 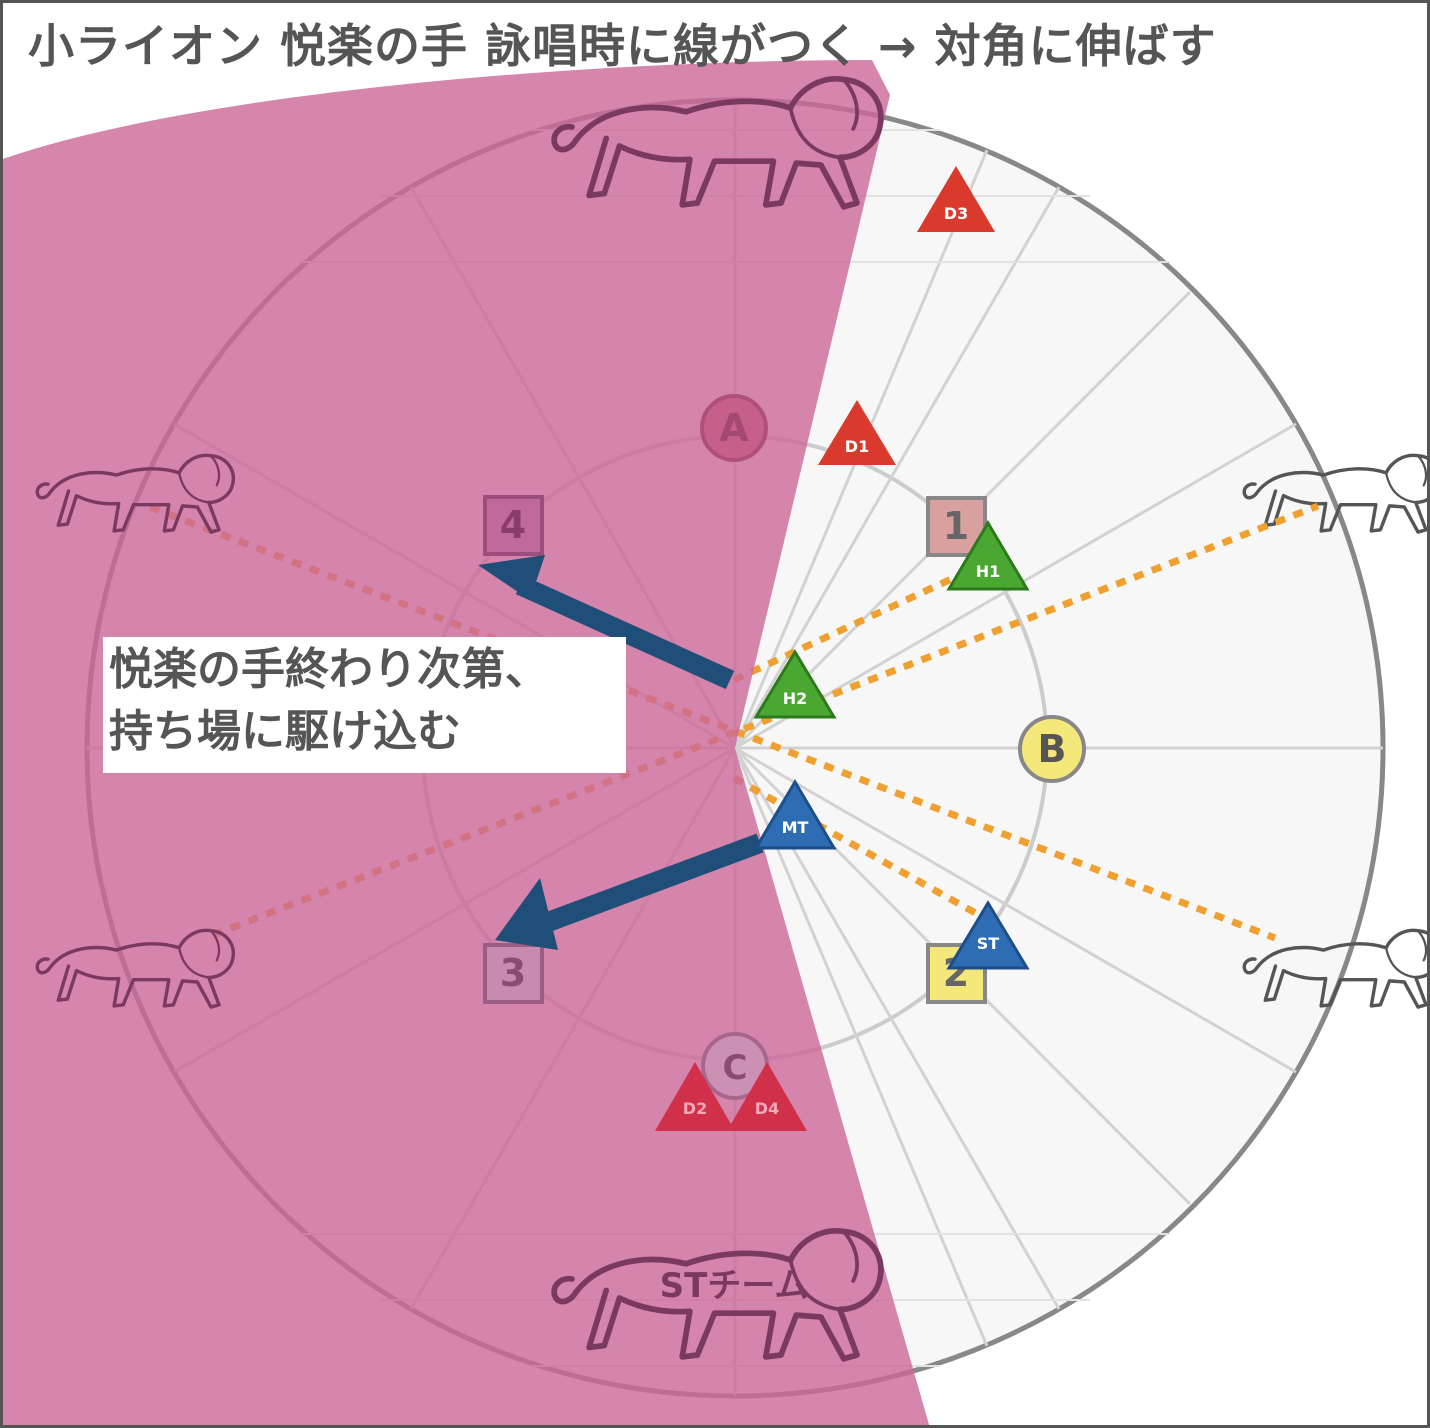 I want to click on player-d4: D4, so click(x=767, y=1096).